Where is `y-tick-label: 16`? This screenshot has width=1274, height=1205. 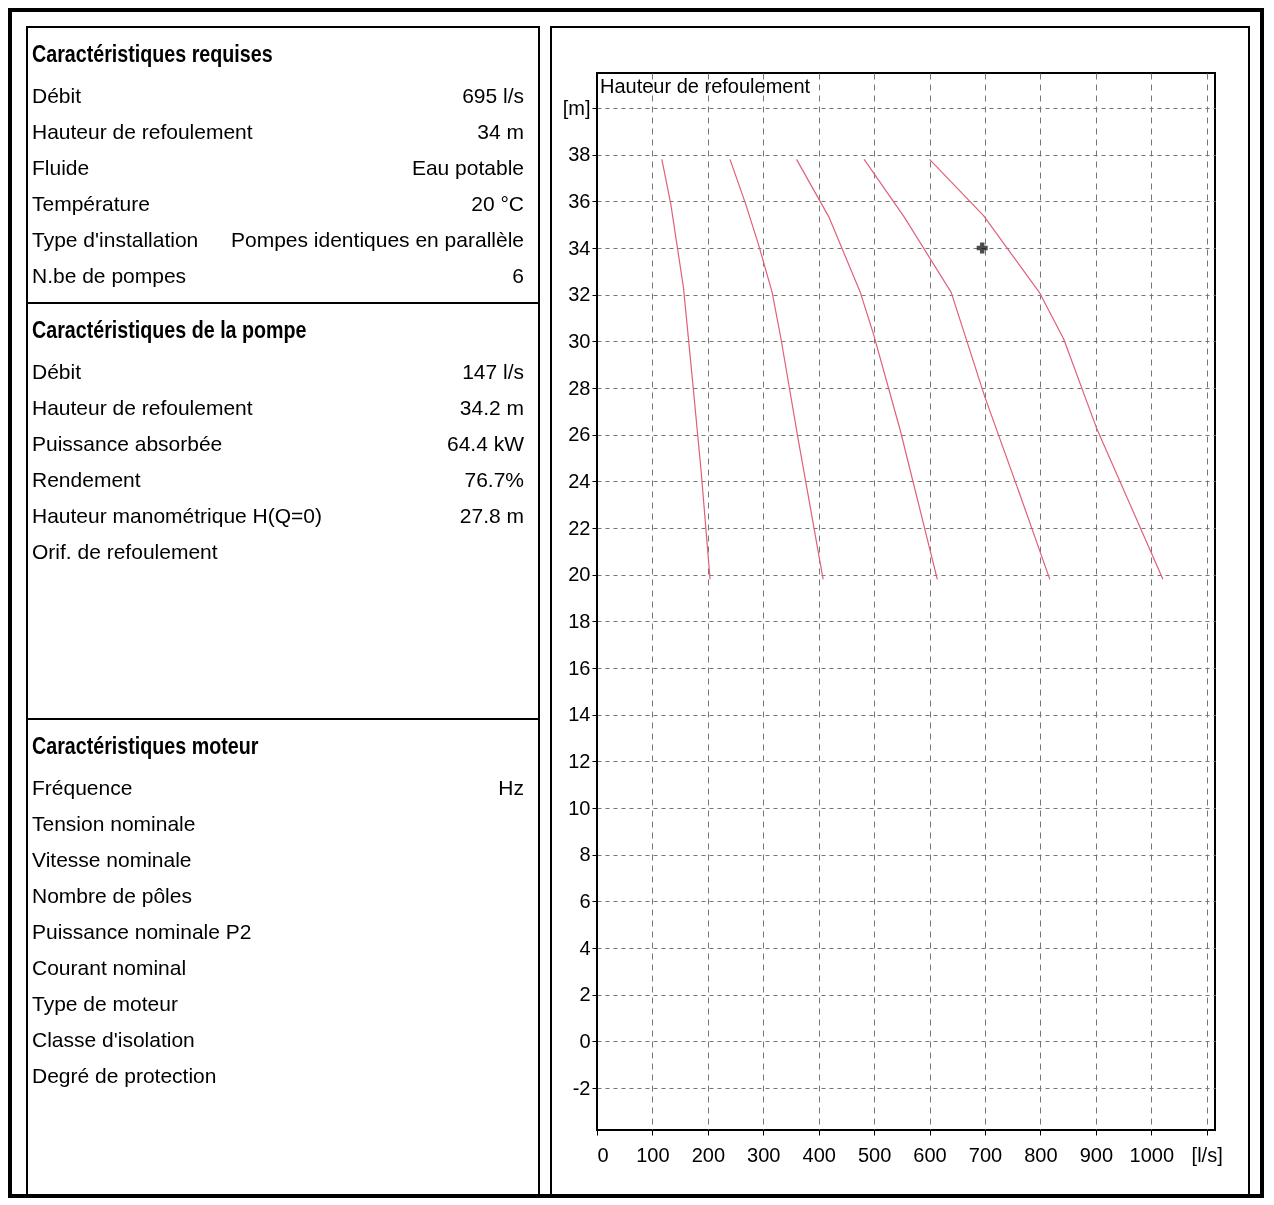
y-tick-label: 16 is located at coordinates (579, 667).